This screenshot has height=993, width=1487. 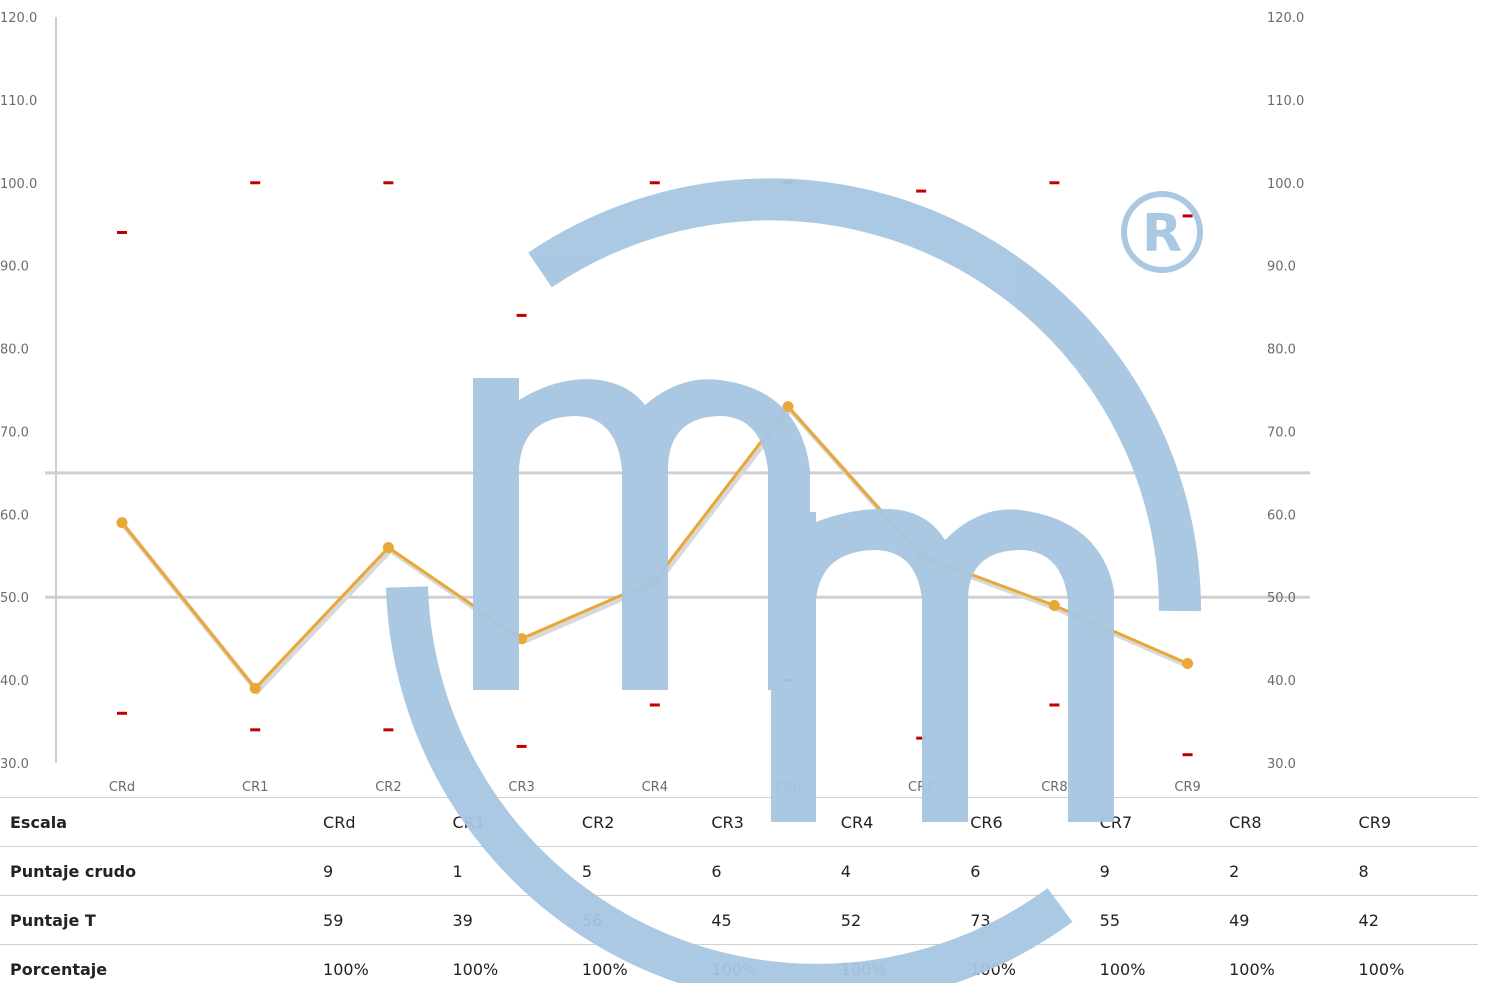 I want to click on table-cell: 1, so click(x=506, y=871).